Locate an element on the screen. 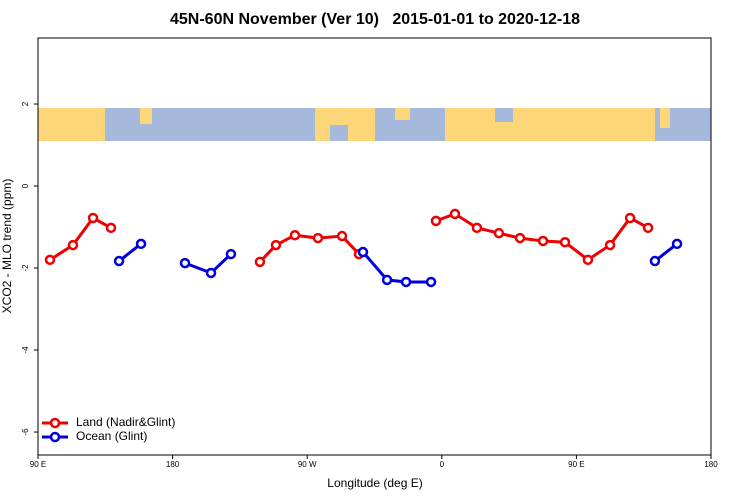 Image resolution: width=750 pixels, height=500 pixels. y-tick-label: -2 is located at coordinates (25, 268).